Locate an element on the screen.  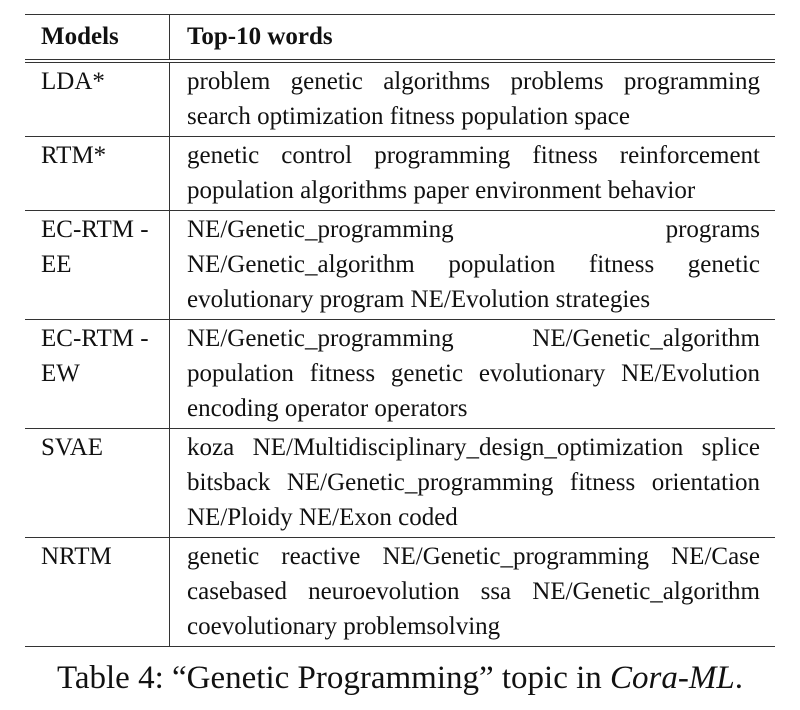
header-row: Models Top-10 words is located at coordinates (400, 38).